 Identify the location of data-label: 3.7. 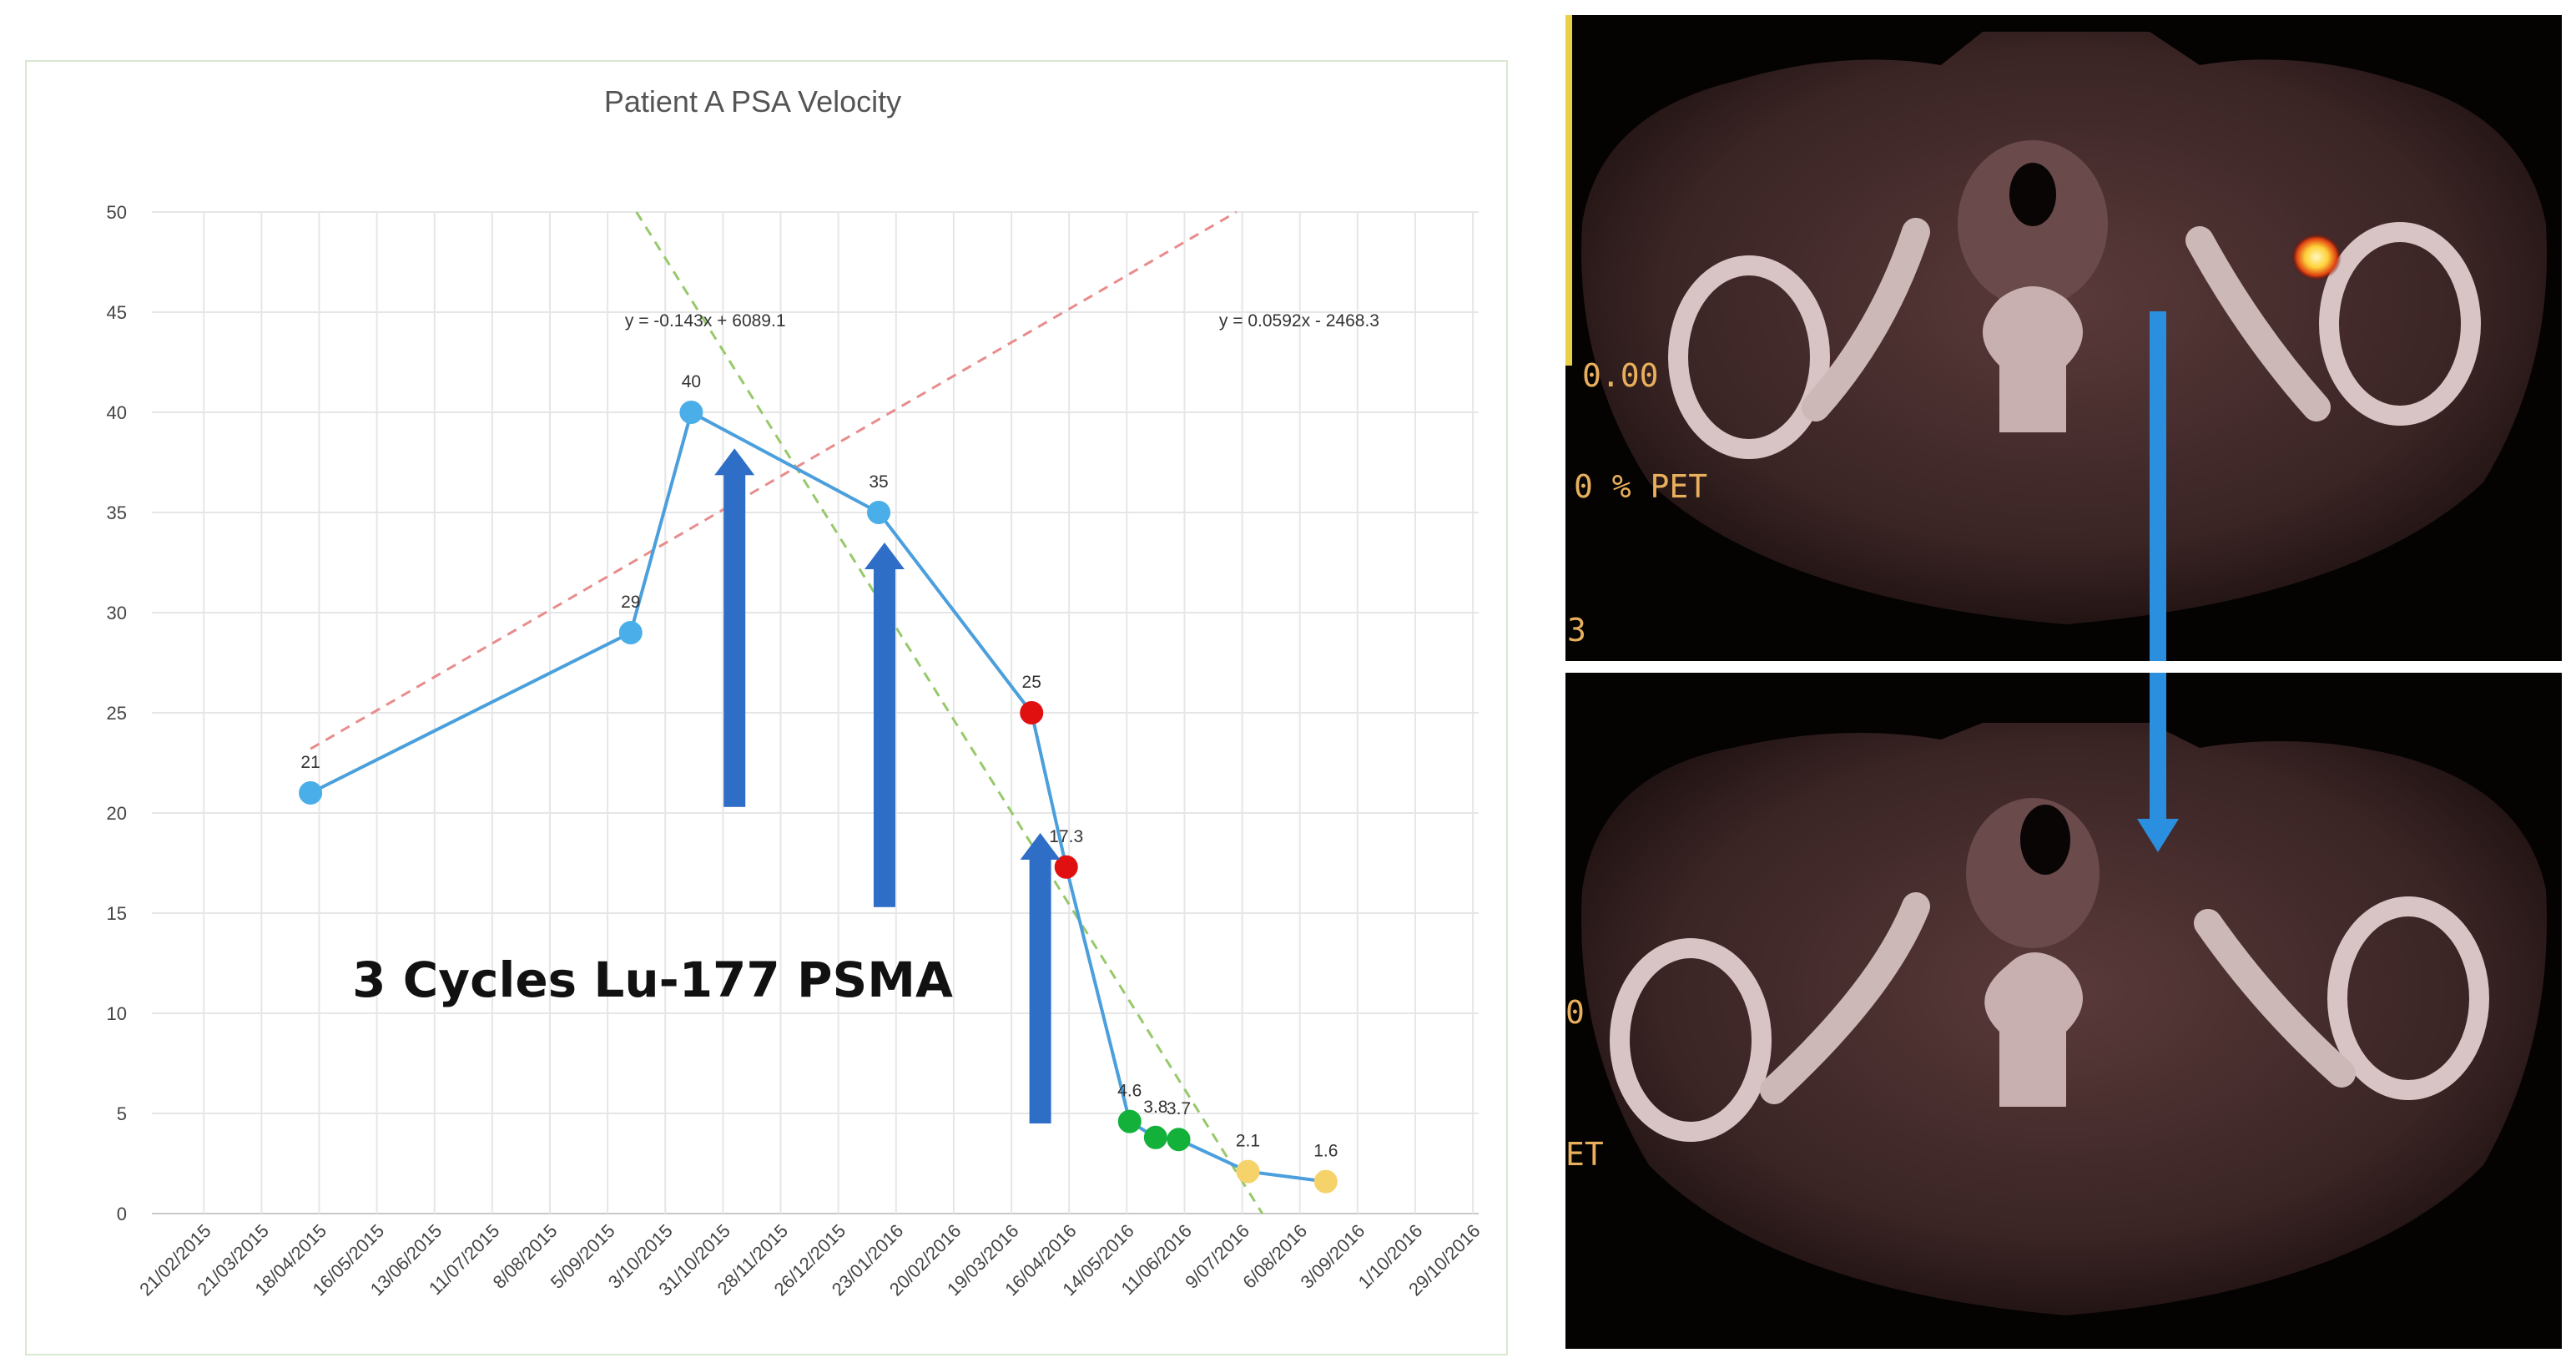
(1179, 1108).